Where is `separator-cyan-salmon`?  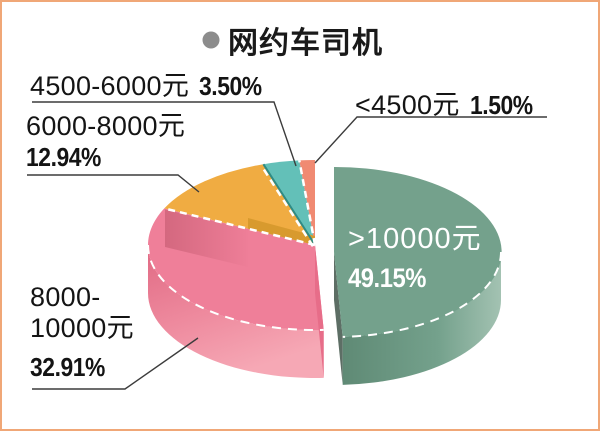 separator-cyan-salmon is located at coordinates (307, 203).